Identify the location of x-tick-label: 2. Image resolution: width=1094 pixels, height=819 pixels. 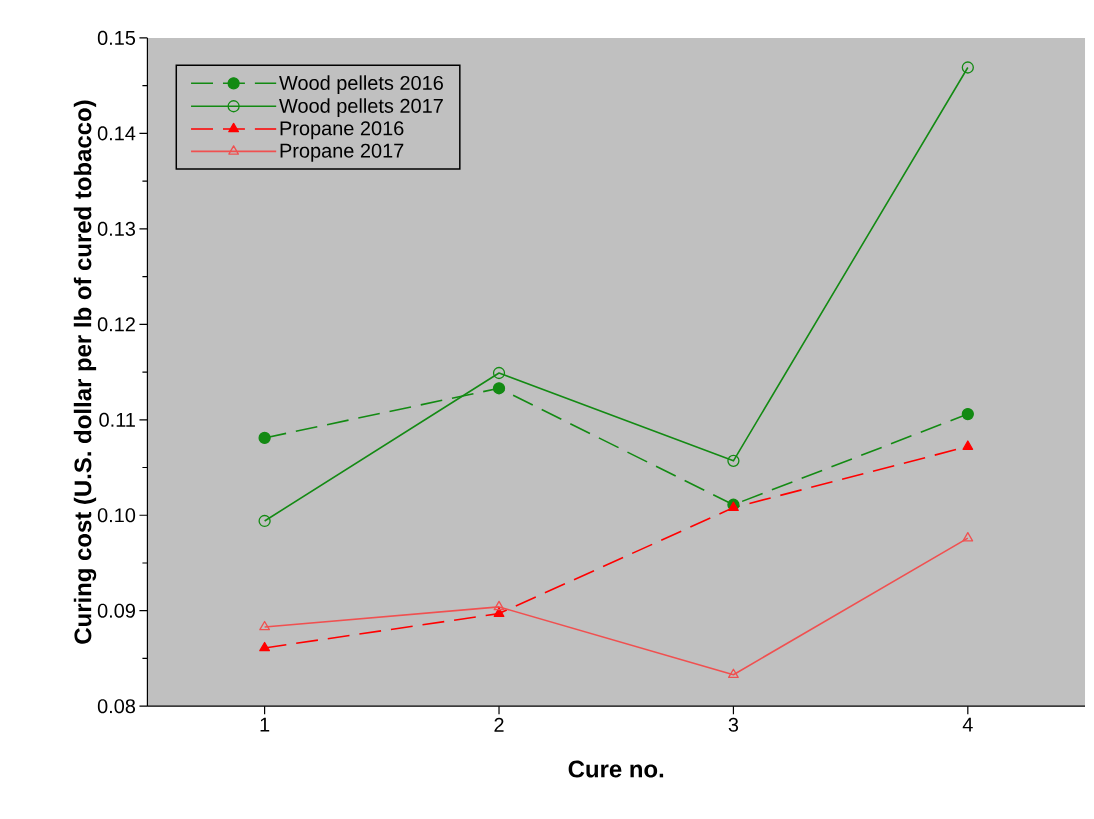
(499, 724).